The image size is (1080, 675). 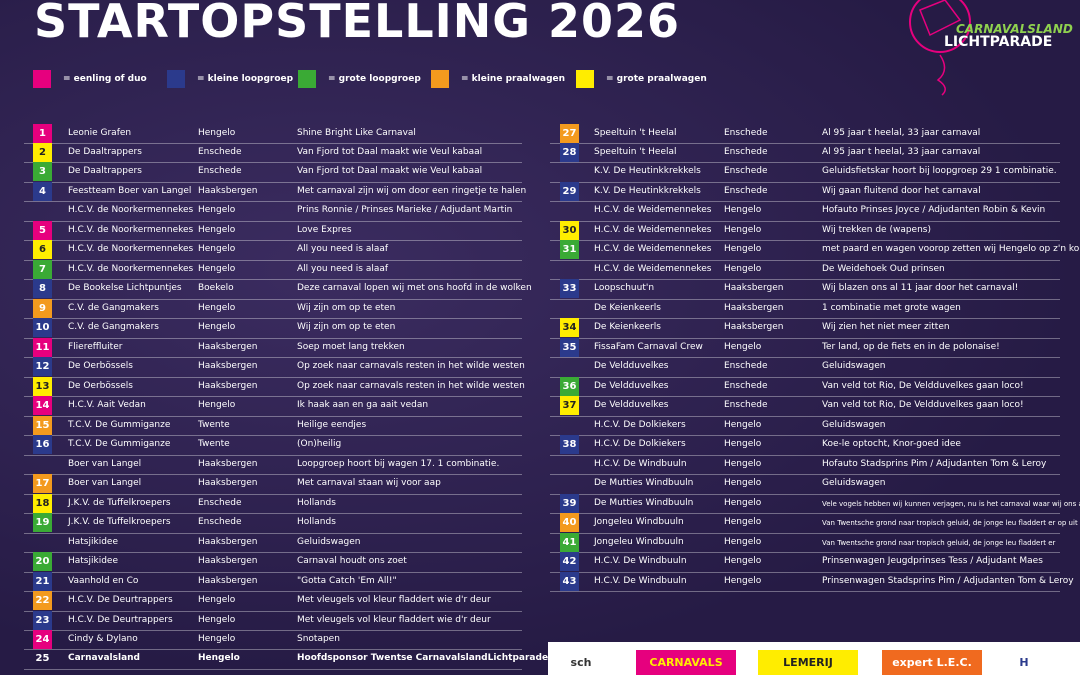 I want to click on table-row: 16 T.C.V. De Gummiganze Twente (On)heilig, so click(x=273, y=445).